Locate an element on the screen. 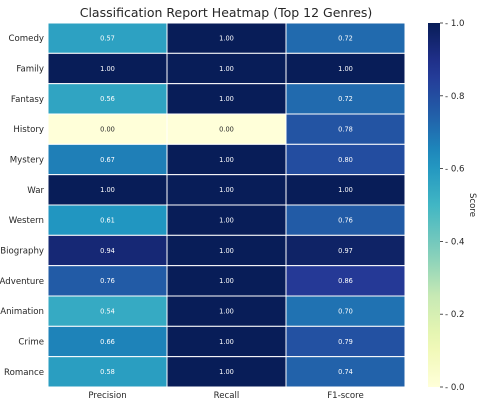 Image resolution: width=477 pixels, height=404 pixels. cell-value-label: 0.94 is located at coordinates (107, 251).